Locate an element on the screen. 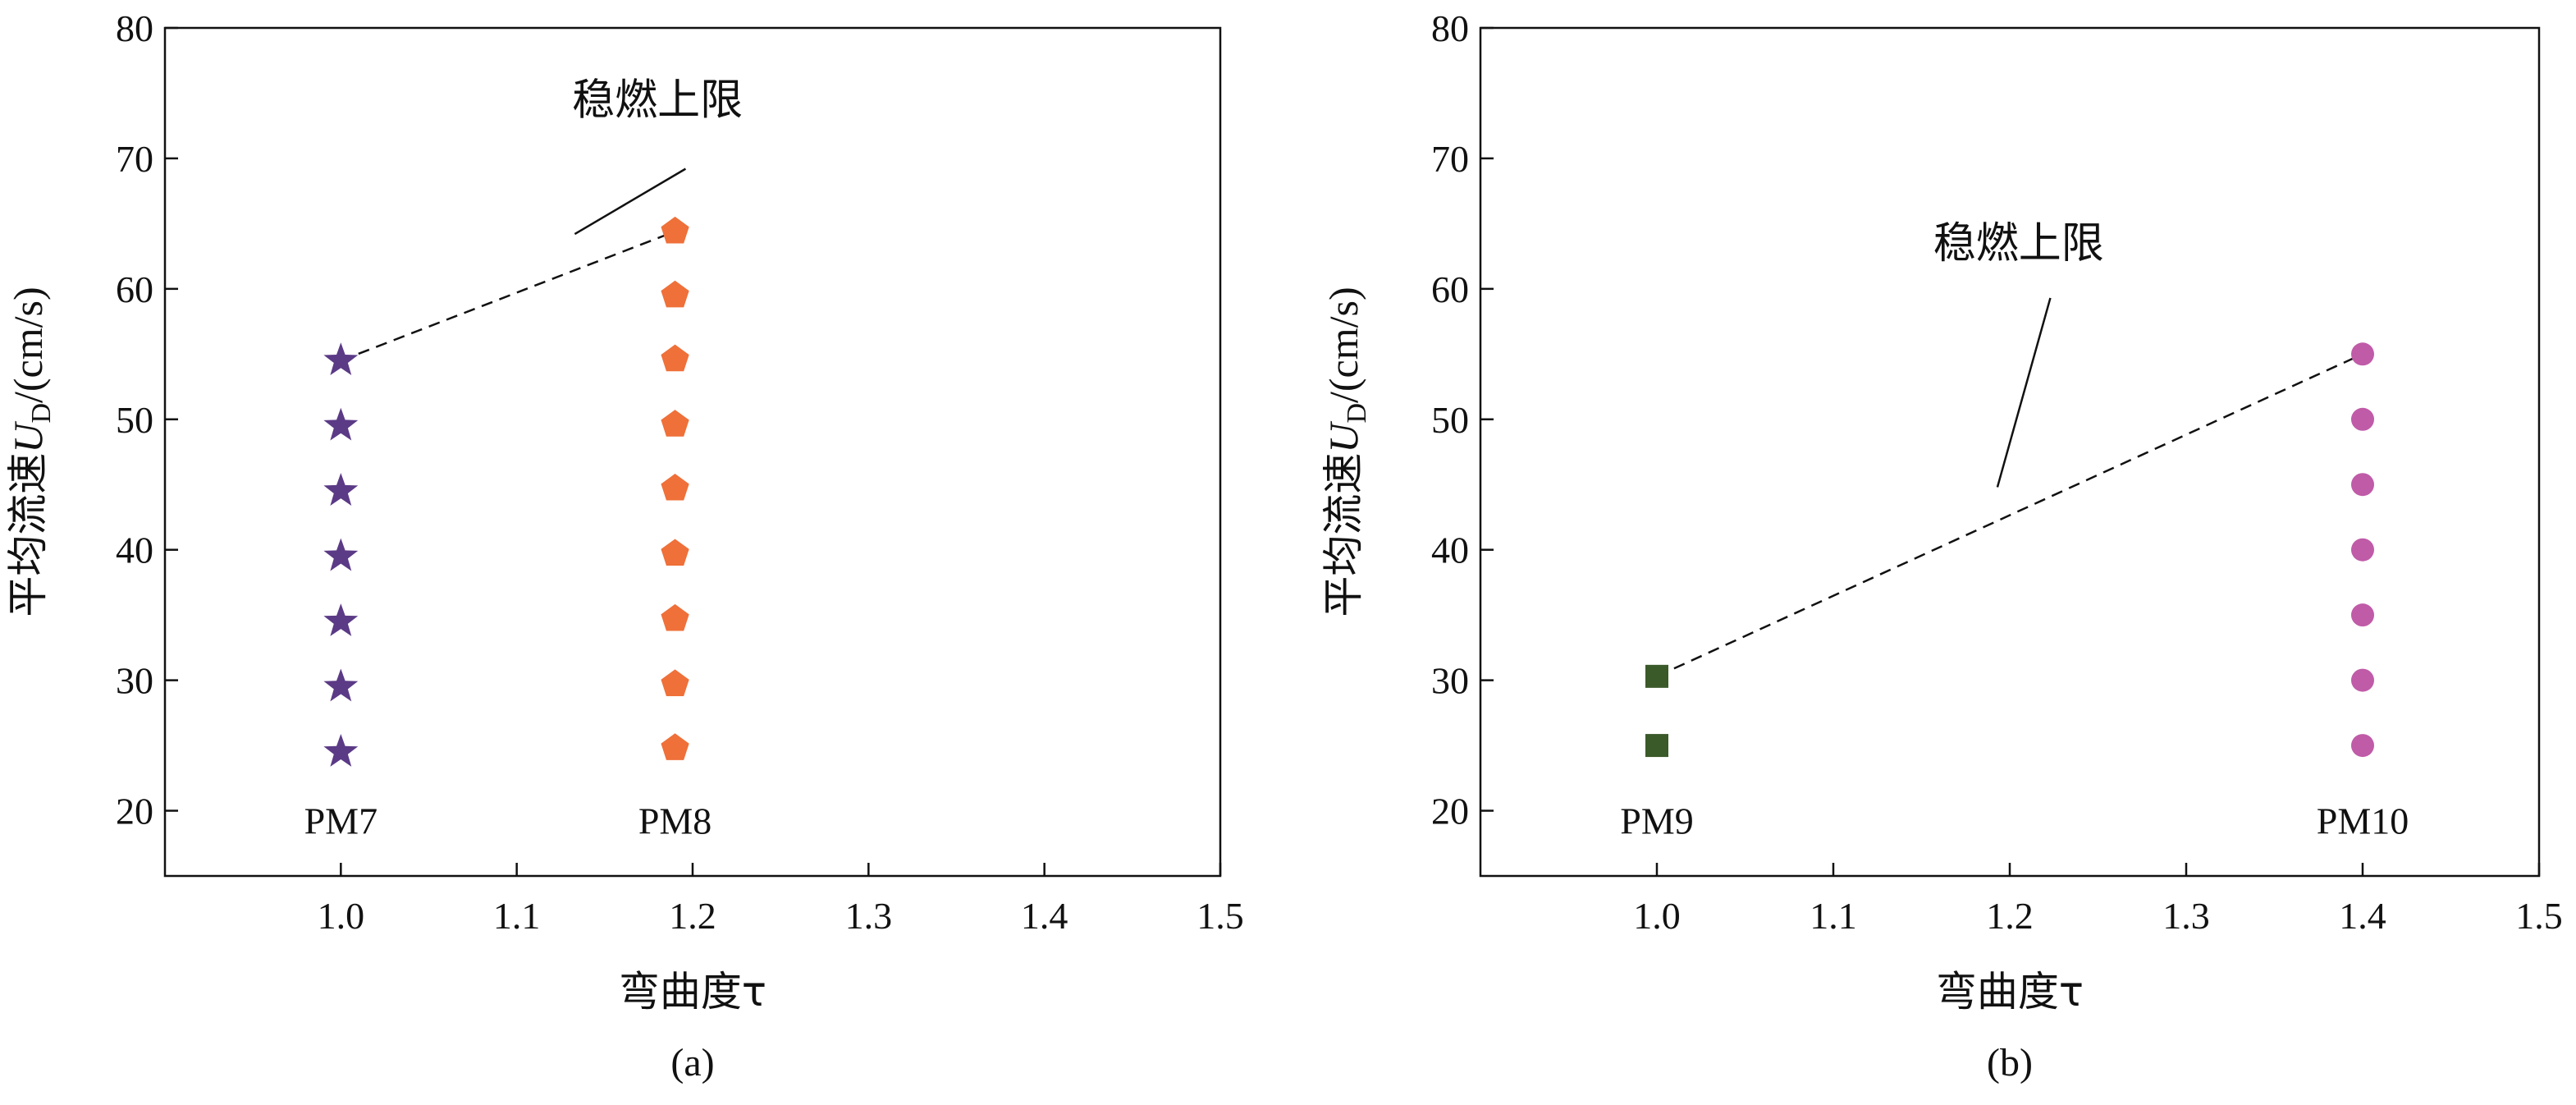 The image size is (2576, 1105). panel-caption: (b) is located at coordinates (2010, 1062).